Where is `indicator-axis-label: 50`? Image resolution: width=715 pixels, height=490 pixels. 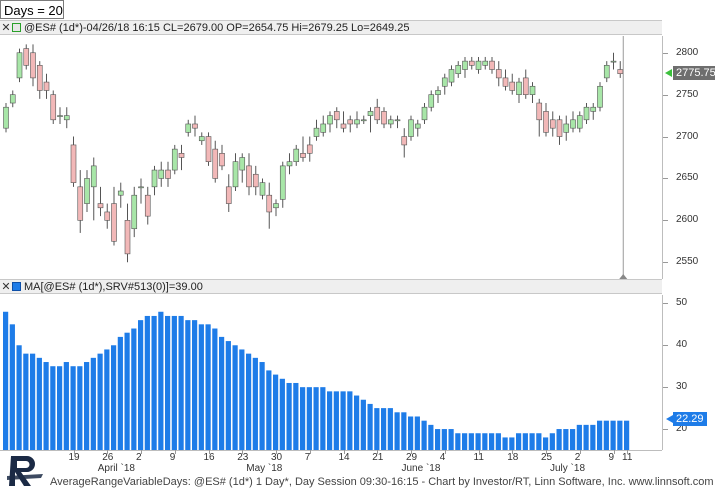
indicator-axis-label: 50 is located at coordinates (682, 303).